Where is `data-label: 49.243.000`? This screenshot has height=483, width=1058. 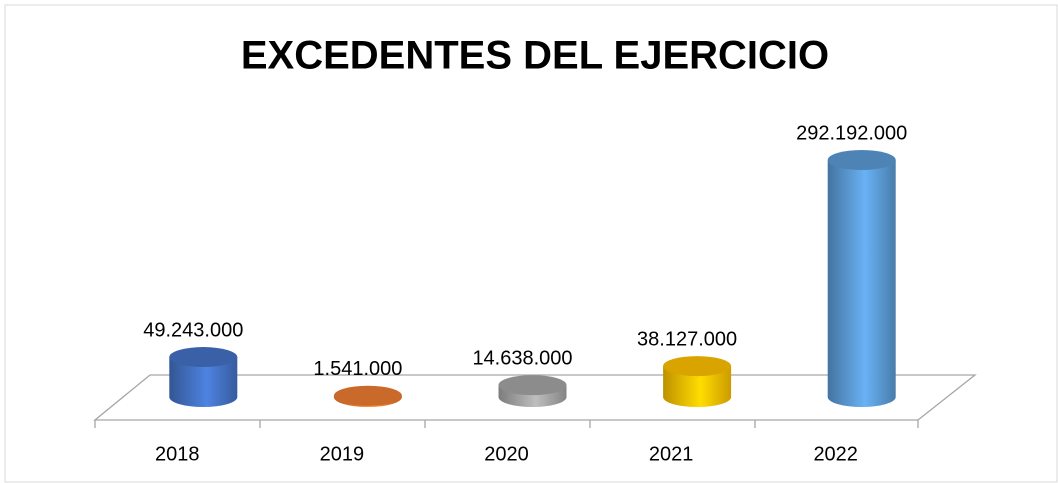 data-label: 49.243.000 is located at coordinates (193, 330).